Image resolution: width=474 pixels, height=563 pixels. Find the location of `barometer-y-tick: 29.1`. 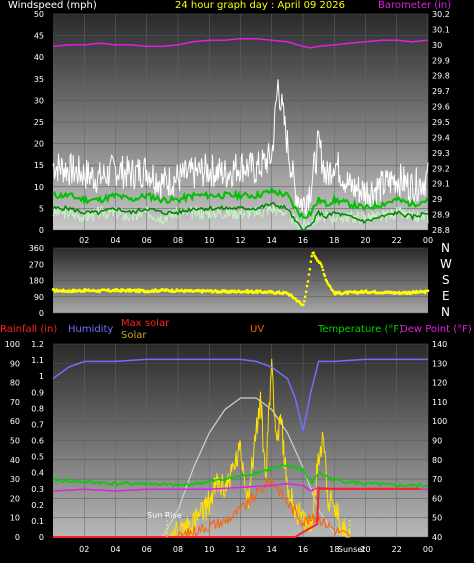

barometer-y-tick: 29.1 is located at coordinates (441, 184).